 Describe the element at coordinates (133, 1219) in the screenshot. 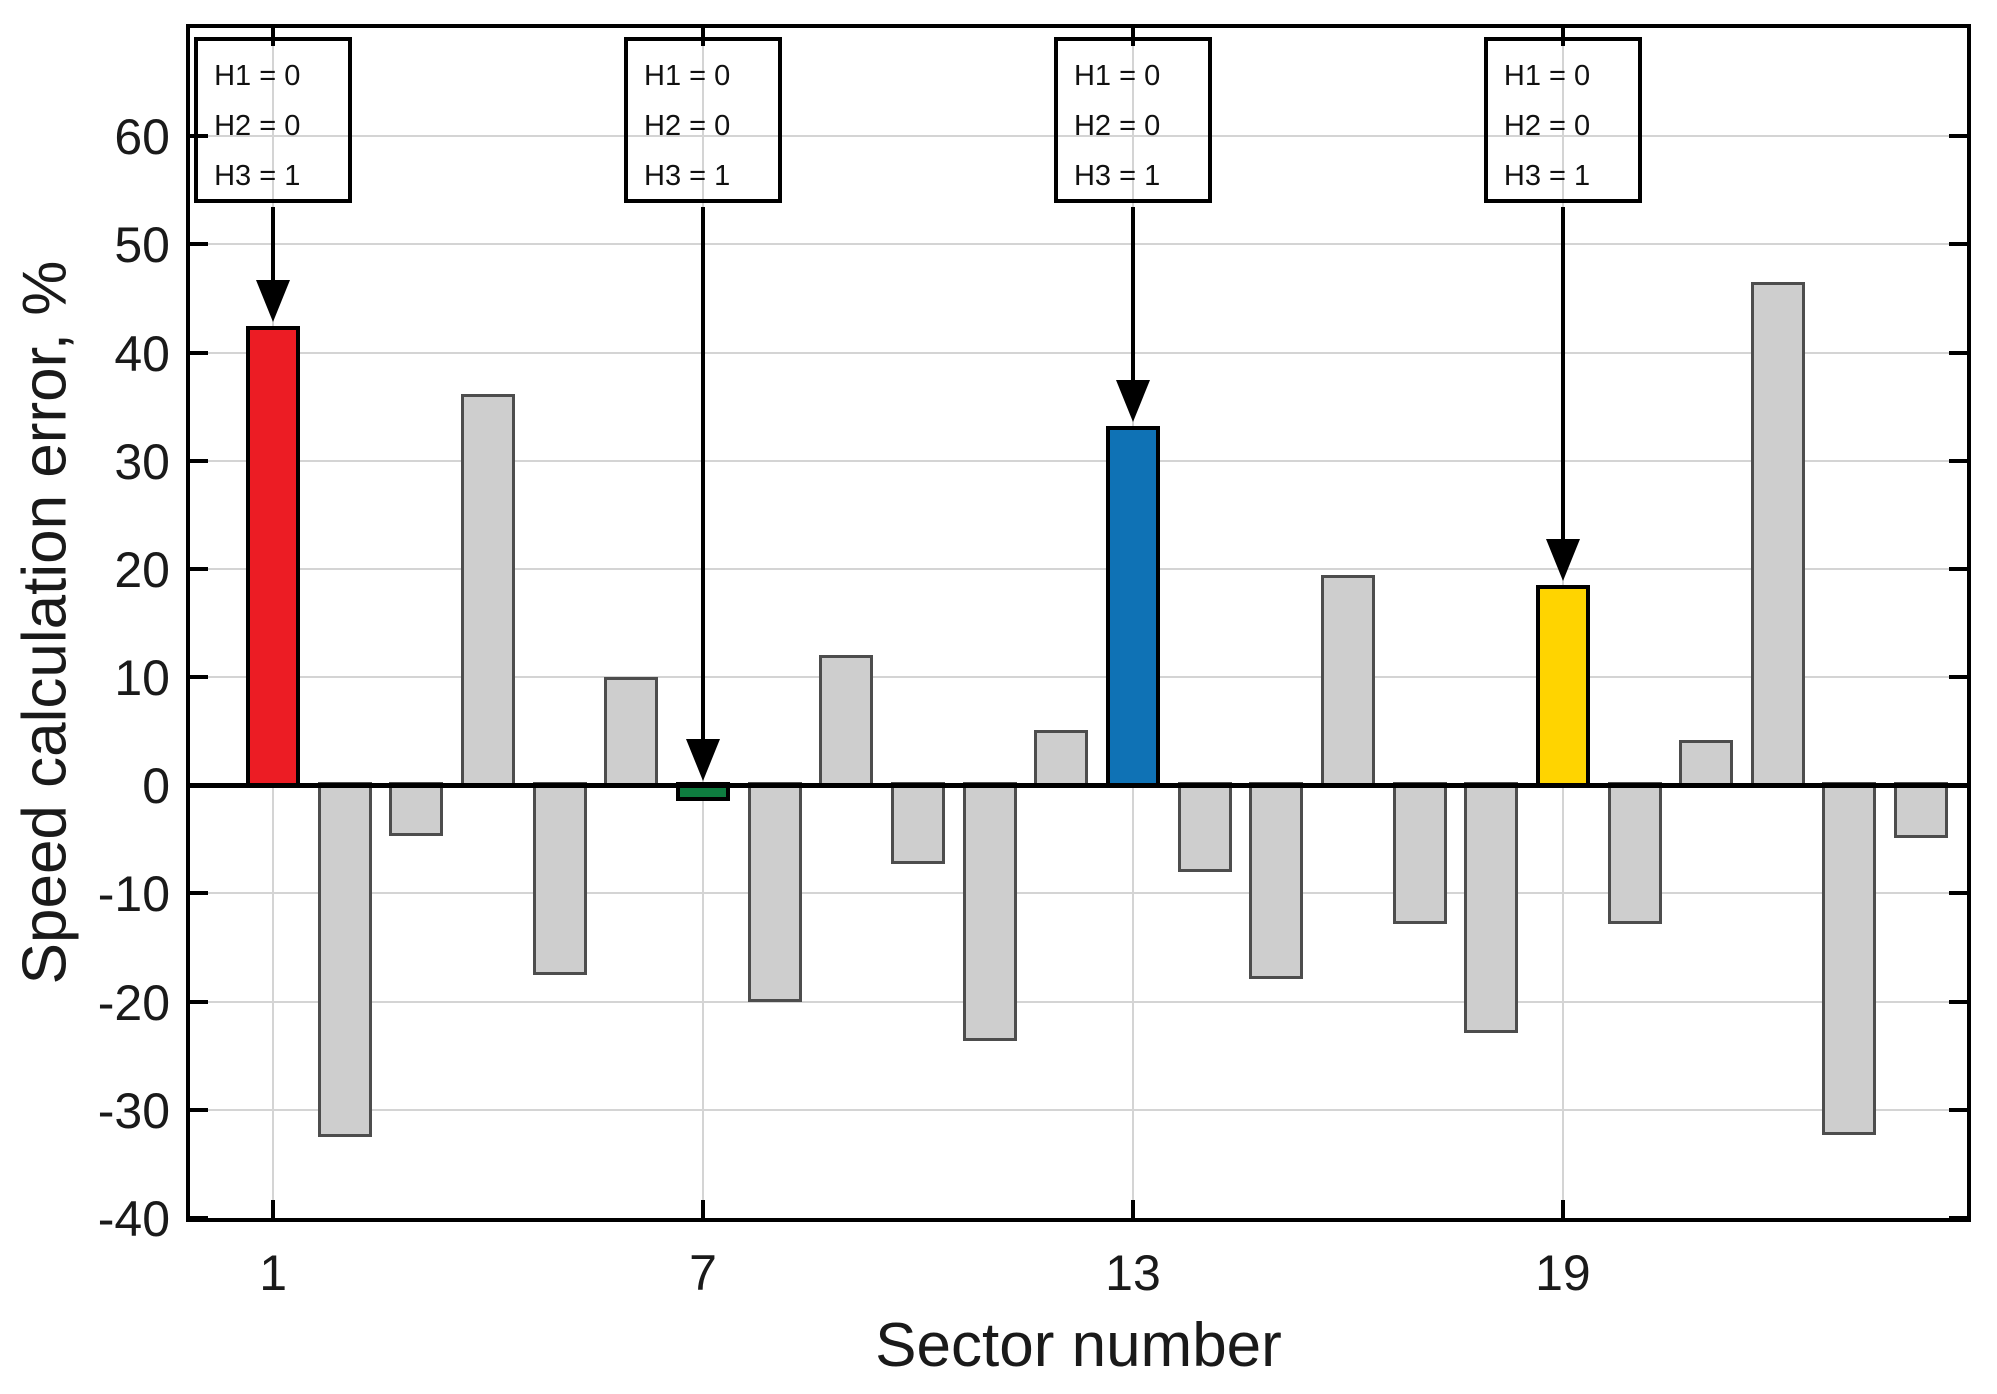

I see `y-tick-label: -40` at that location.